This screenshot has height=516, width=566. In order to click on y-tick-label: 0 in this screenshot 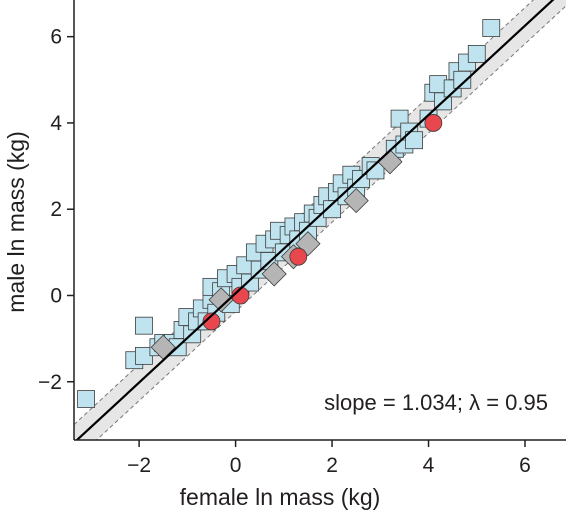, I will do `click(56, 295)`.